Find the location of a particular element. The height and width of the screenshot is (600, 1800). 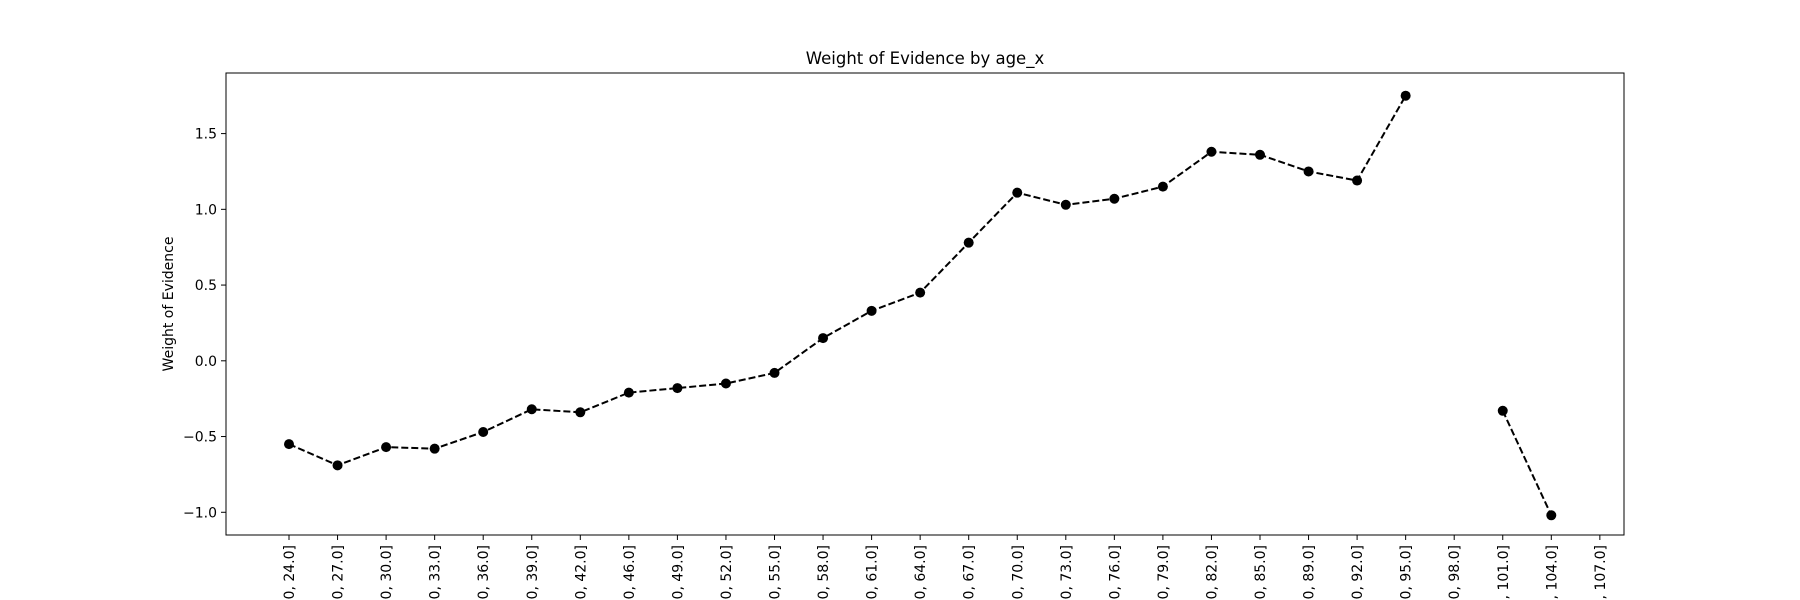

y-tick-label: 1.0 is located at coordinates (206, 210).